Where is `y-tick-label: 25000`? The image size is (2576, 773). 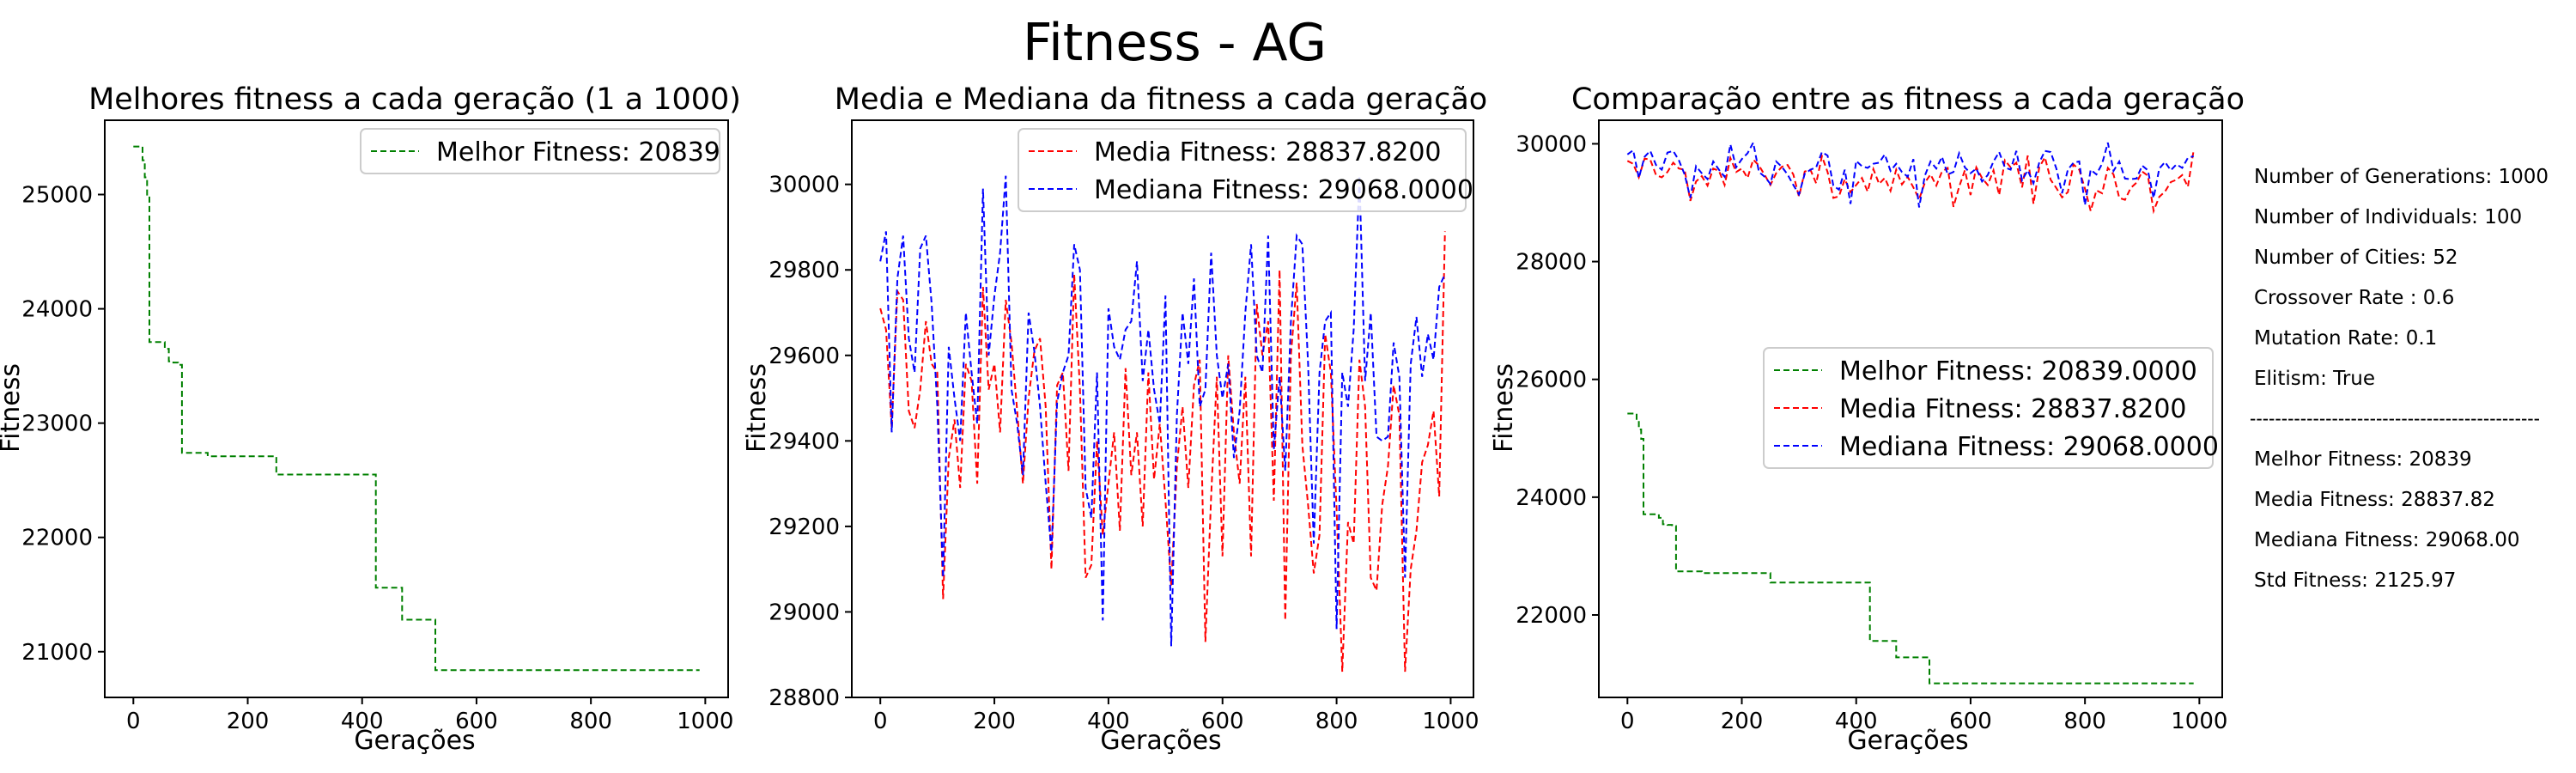
y-tick-label: 25000 is located at coordinates (57, 195).